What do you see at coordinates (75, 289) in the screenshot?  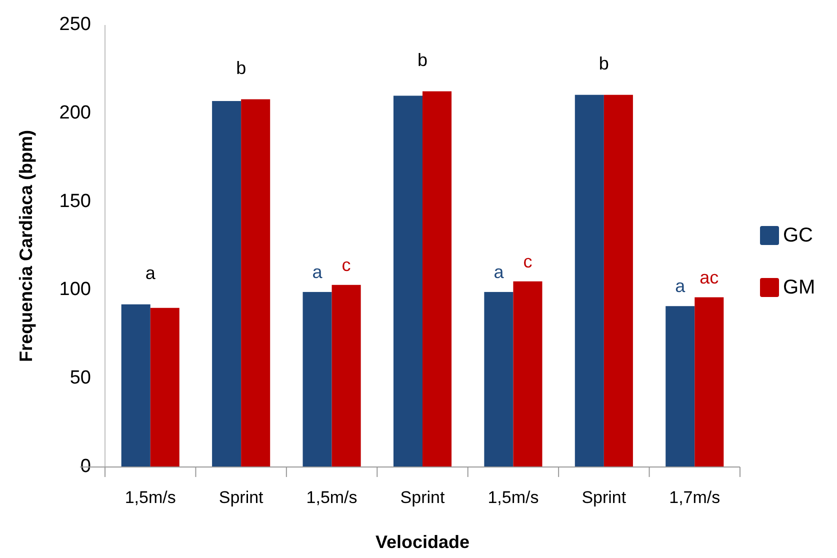 I see `y-tick-label: 100` at bounding box center [75, 289].